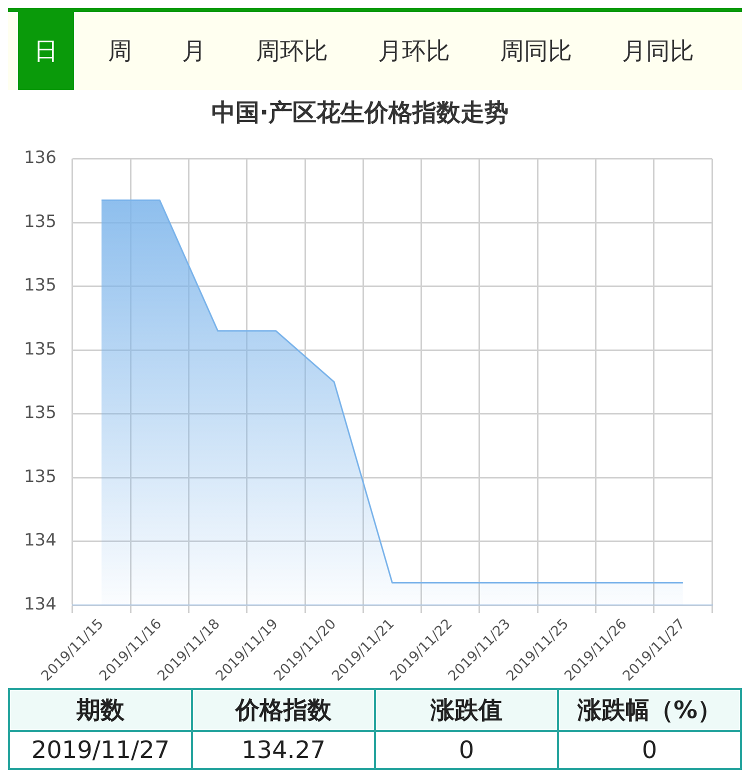 This screenshot has width=750, height=773. What do you see at coordinates (536, 51) in the screenshot?
I see `text: 周同比` at bounding box center [536, 51].